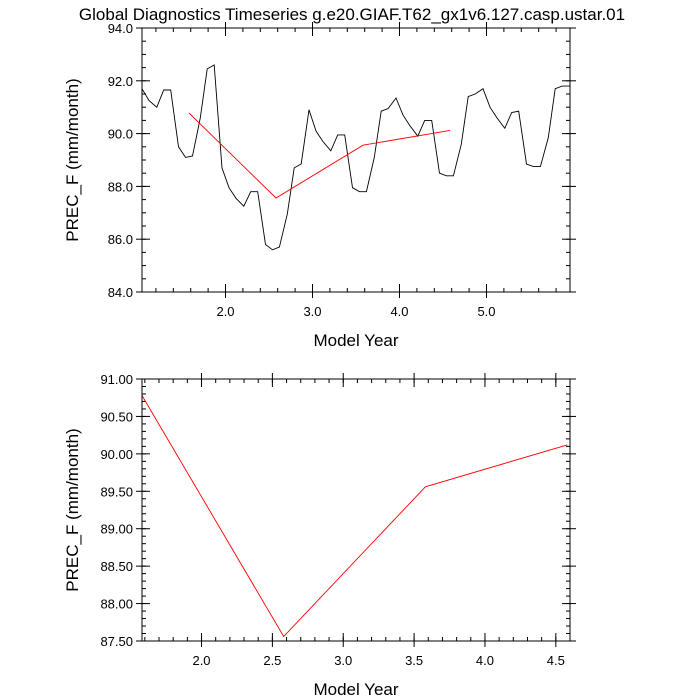 The height and width of the screenshot is (700, 700). Describe the element at coordinates (319, 155) in the screenshot. I see `top-red-series-line` at that location.